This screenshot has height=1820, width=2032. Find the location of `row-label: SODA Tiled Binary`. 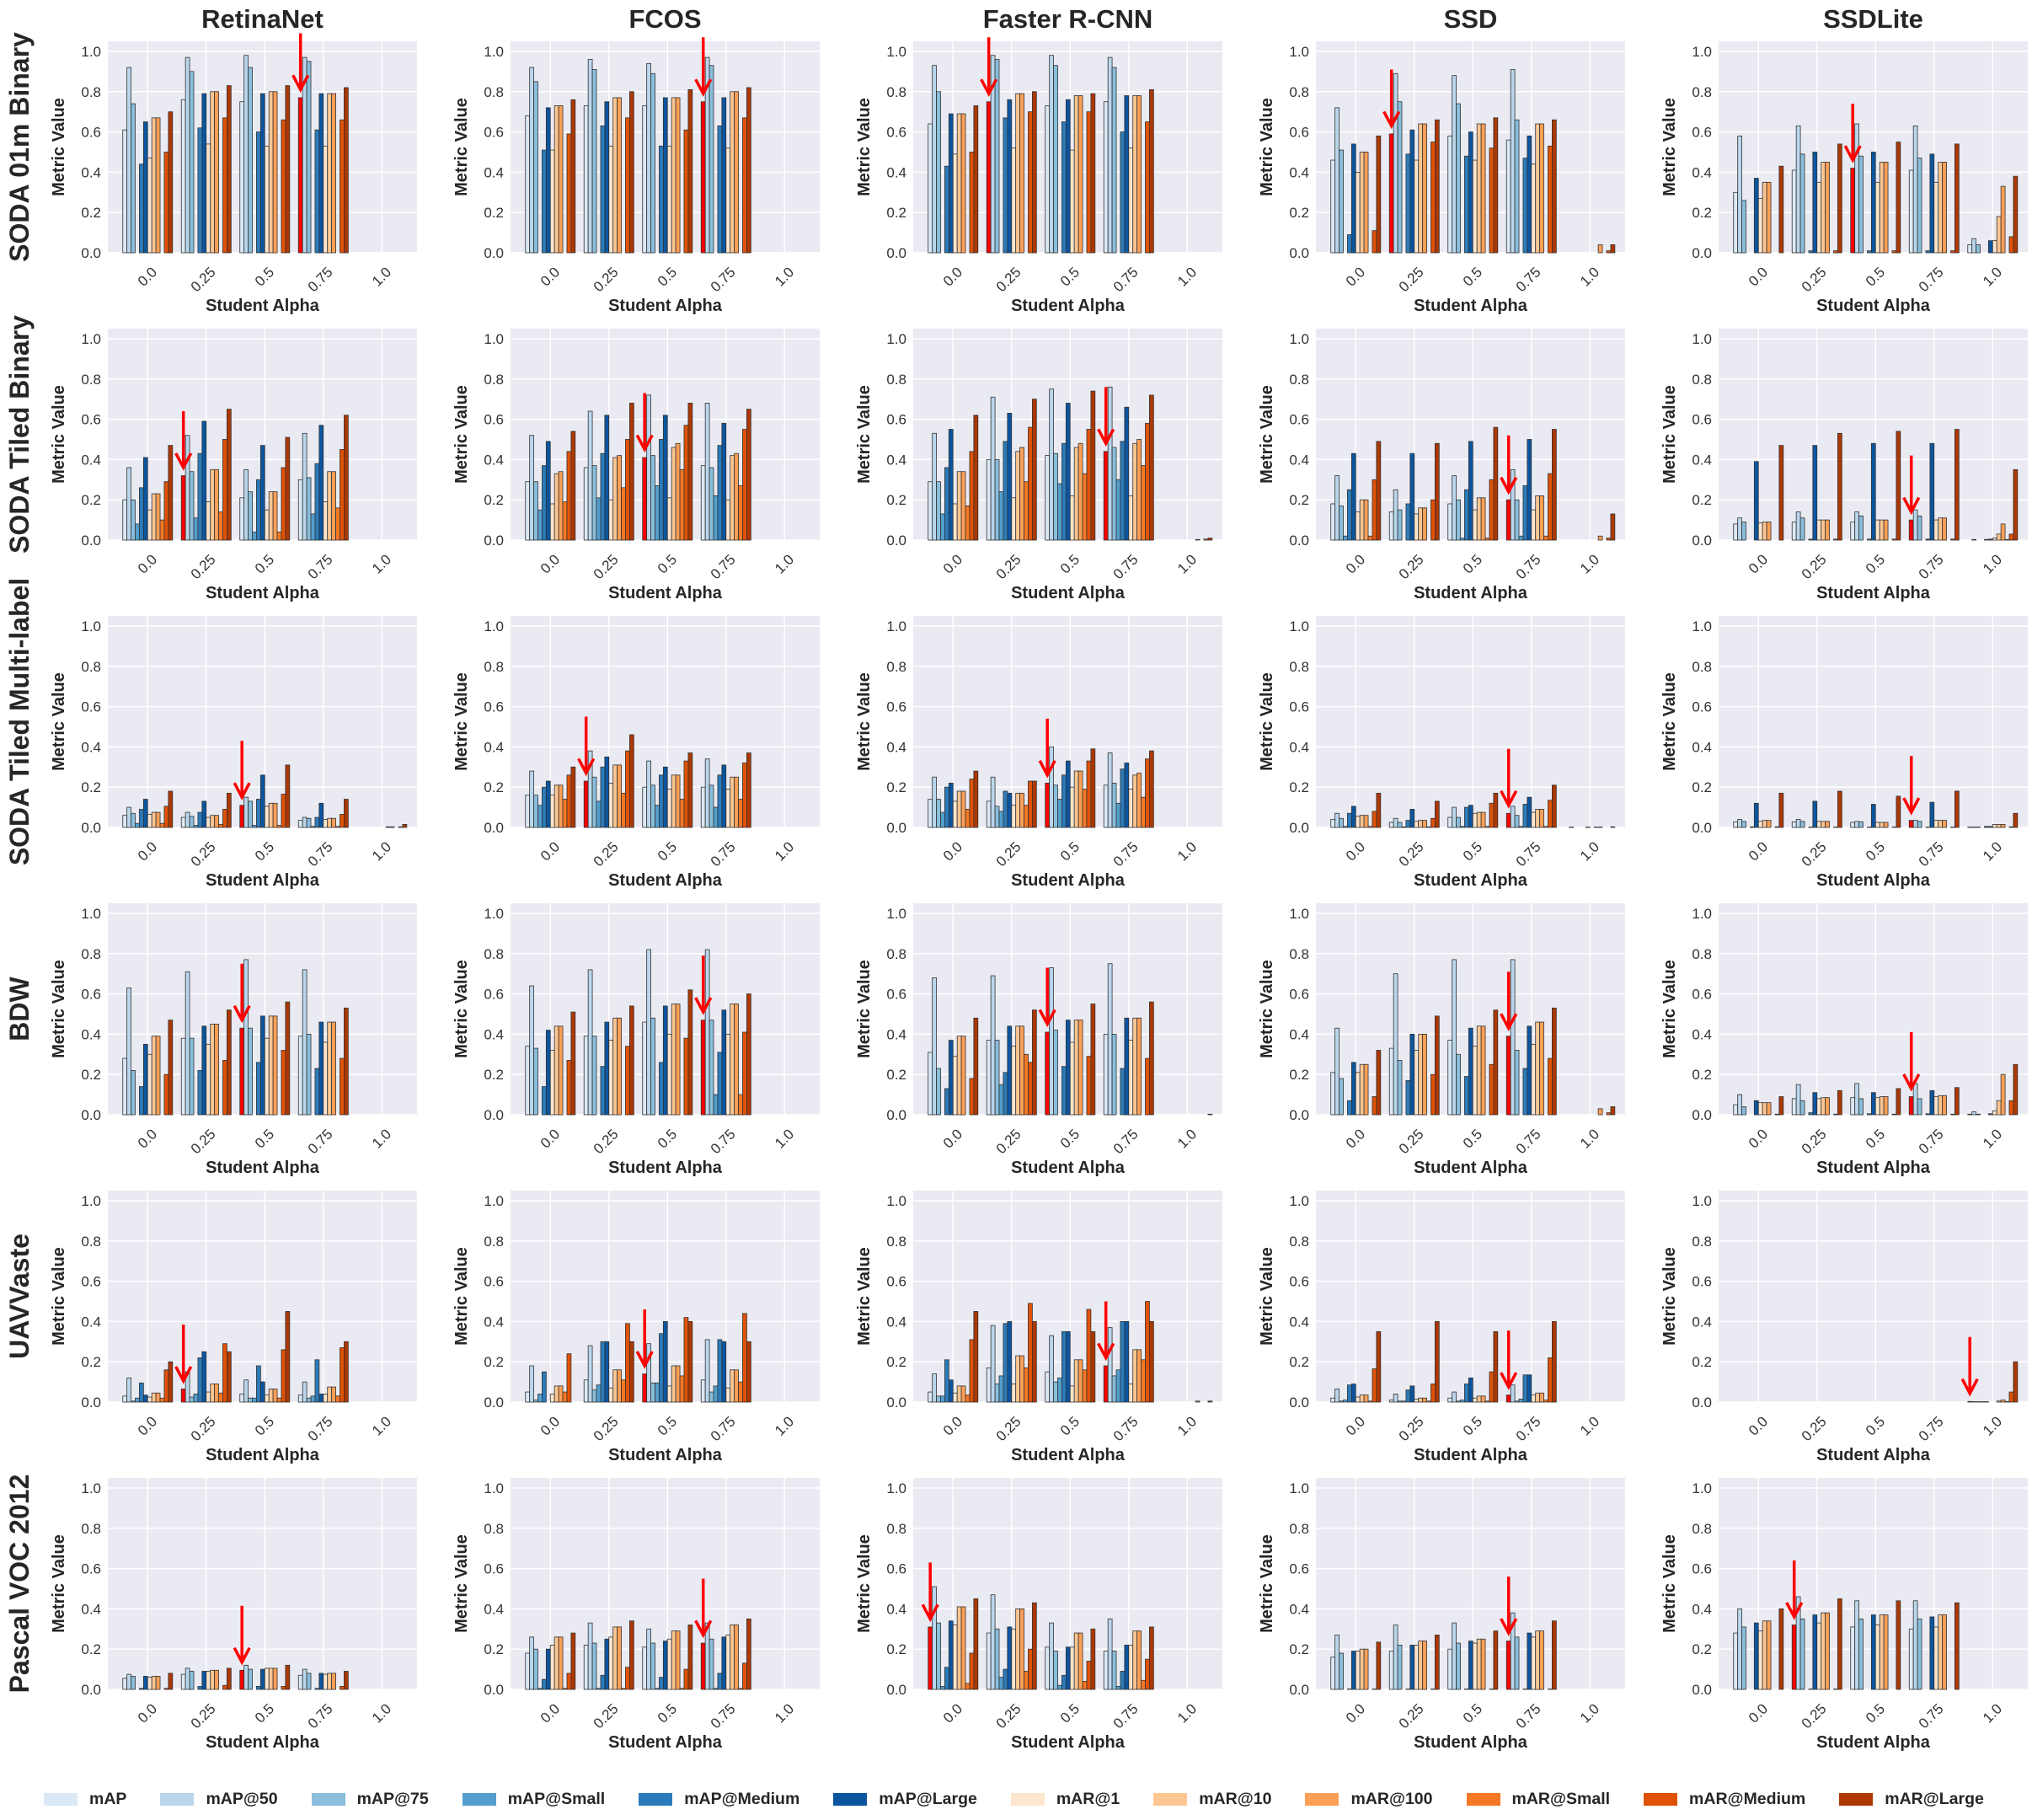

row-label: SODA Tiled Binary is located at coordinates (19, 434).